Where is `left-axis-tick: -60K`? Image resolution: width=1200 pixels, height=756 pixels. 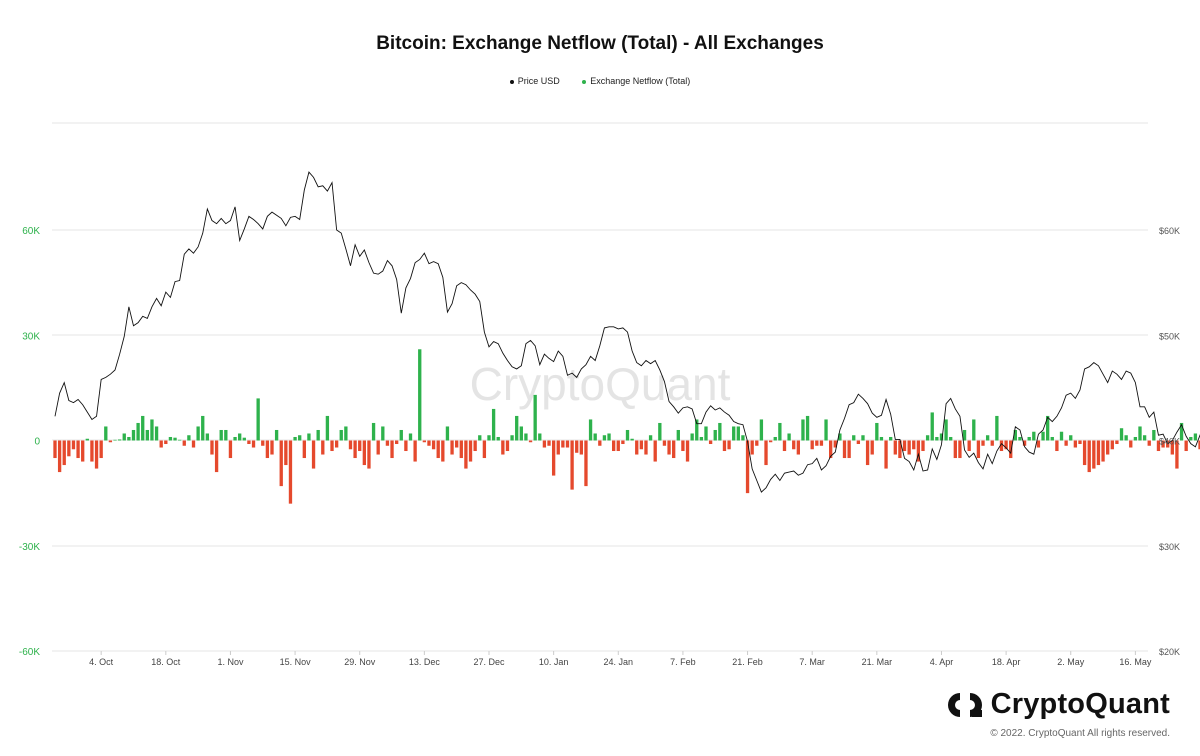
left-axis-tick: -60K is located at coordinates (29, 652).